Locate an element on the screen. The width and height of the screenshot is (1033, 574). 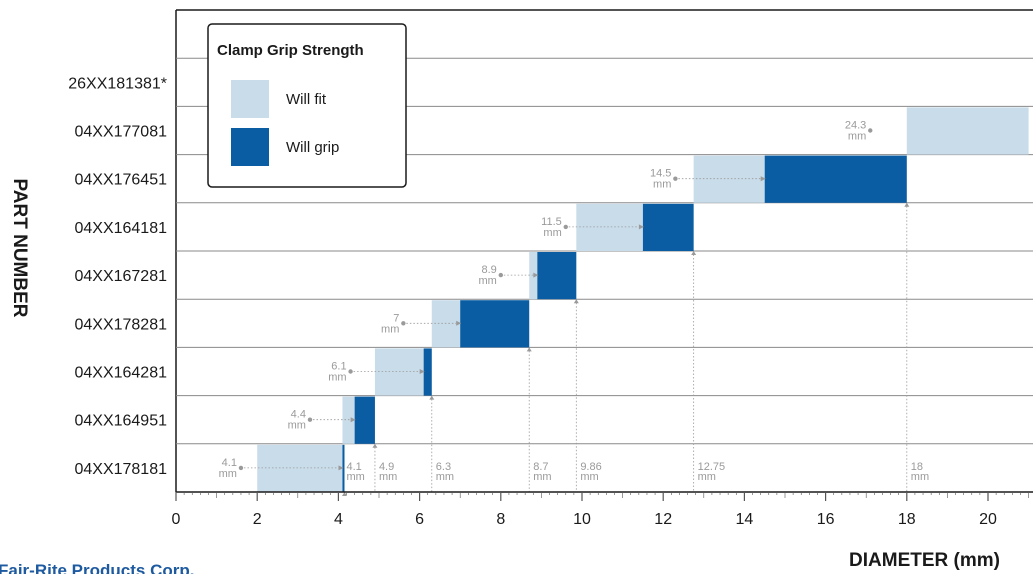
bottom-value-label: 9.86 is located at coordinates (590, 467).